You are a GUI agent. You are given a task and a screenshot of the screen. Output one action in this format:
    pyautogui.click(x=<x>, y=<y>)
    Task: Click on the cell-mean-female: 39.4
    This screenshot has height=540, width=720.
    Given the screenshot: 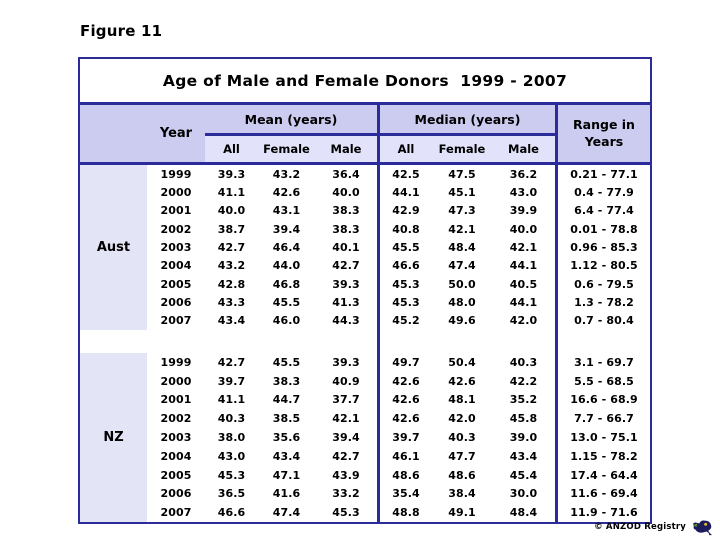 What is the action you would take?
    pyautogui.click(x=286, y=229)
    